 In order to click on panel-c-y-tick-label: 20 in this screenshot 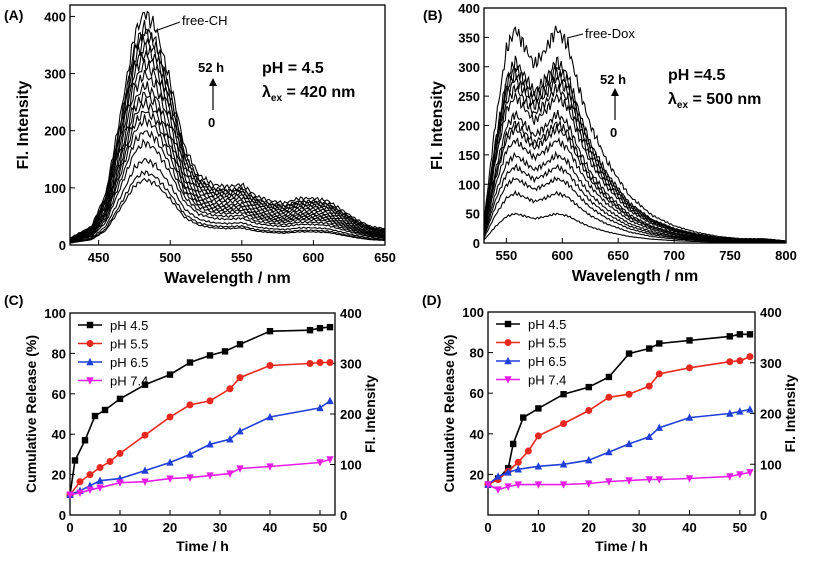, I will do `click(59, 475)`.